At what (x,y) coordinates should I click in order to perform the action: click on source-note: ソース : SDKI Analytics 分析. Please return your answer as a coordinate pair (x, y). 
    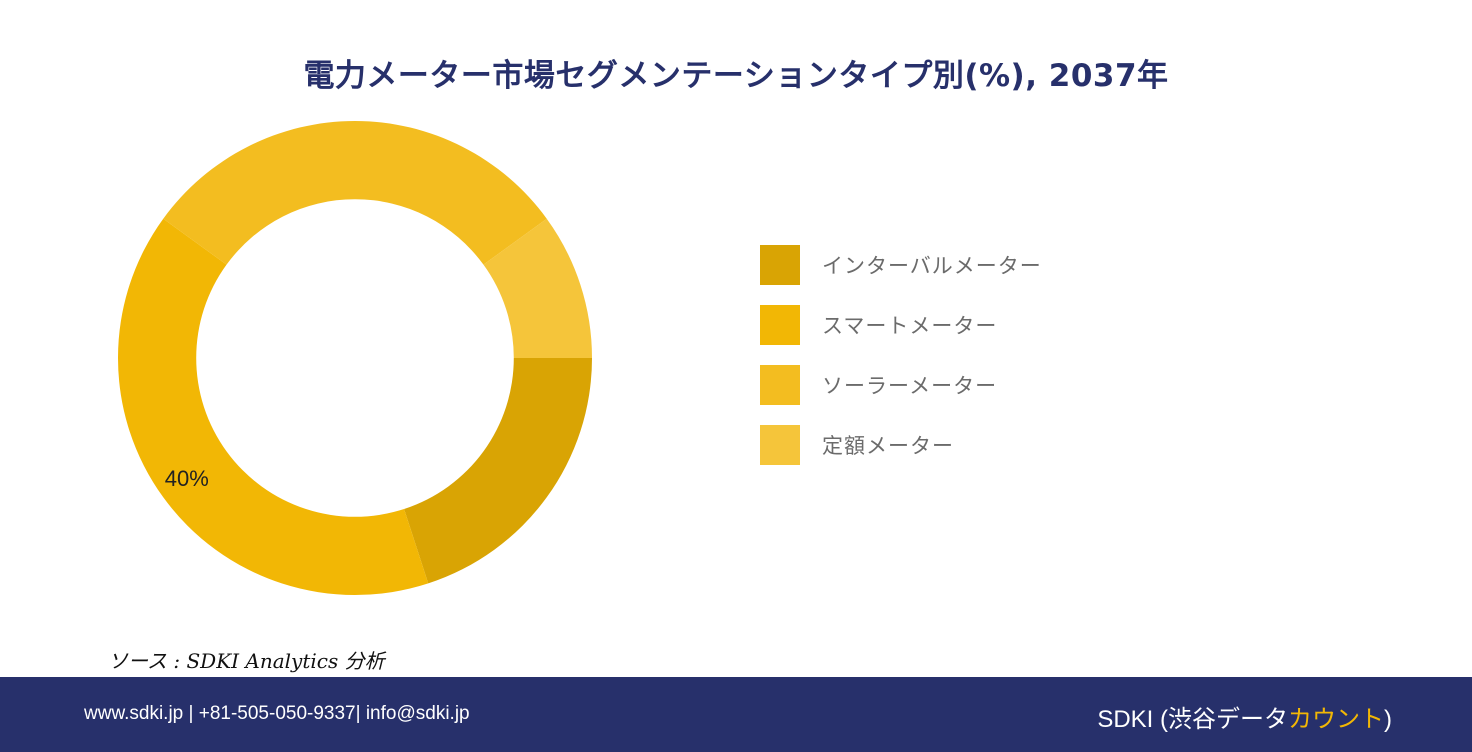
    Looking at the image, I should click on (246, 661).